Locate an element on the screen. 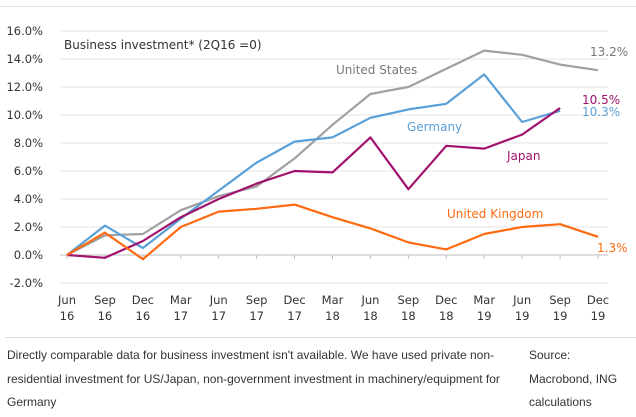 The width and height of the screenshot is (636, 417). end-label-japan: 10.5% is located at coordinates (601, 100).